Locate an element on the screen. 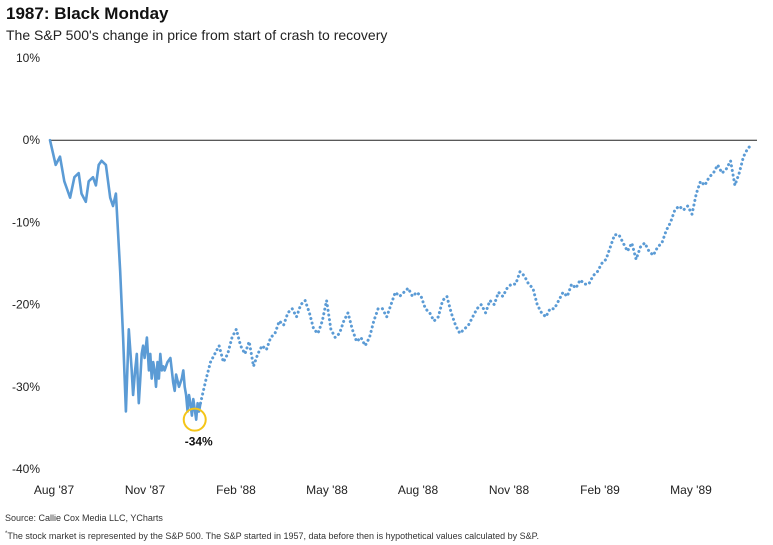 The image size is (773, 545). footnote-marker: * is located at coordinates (6, 534).